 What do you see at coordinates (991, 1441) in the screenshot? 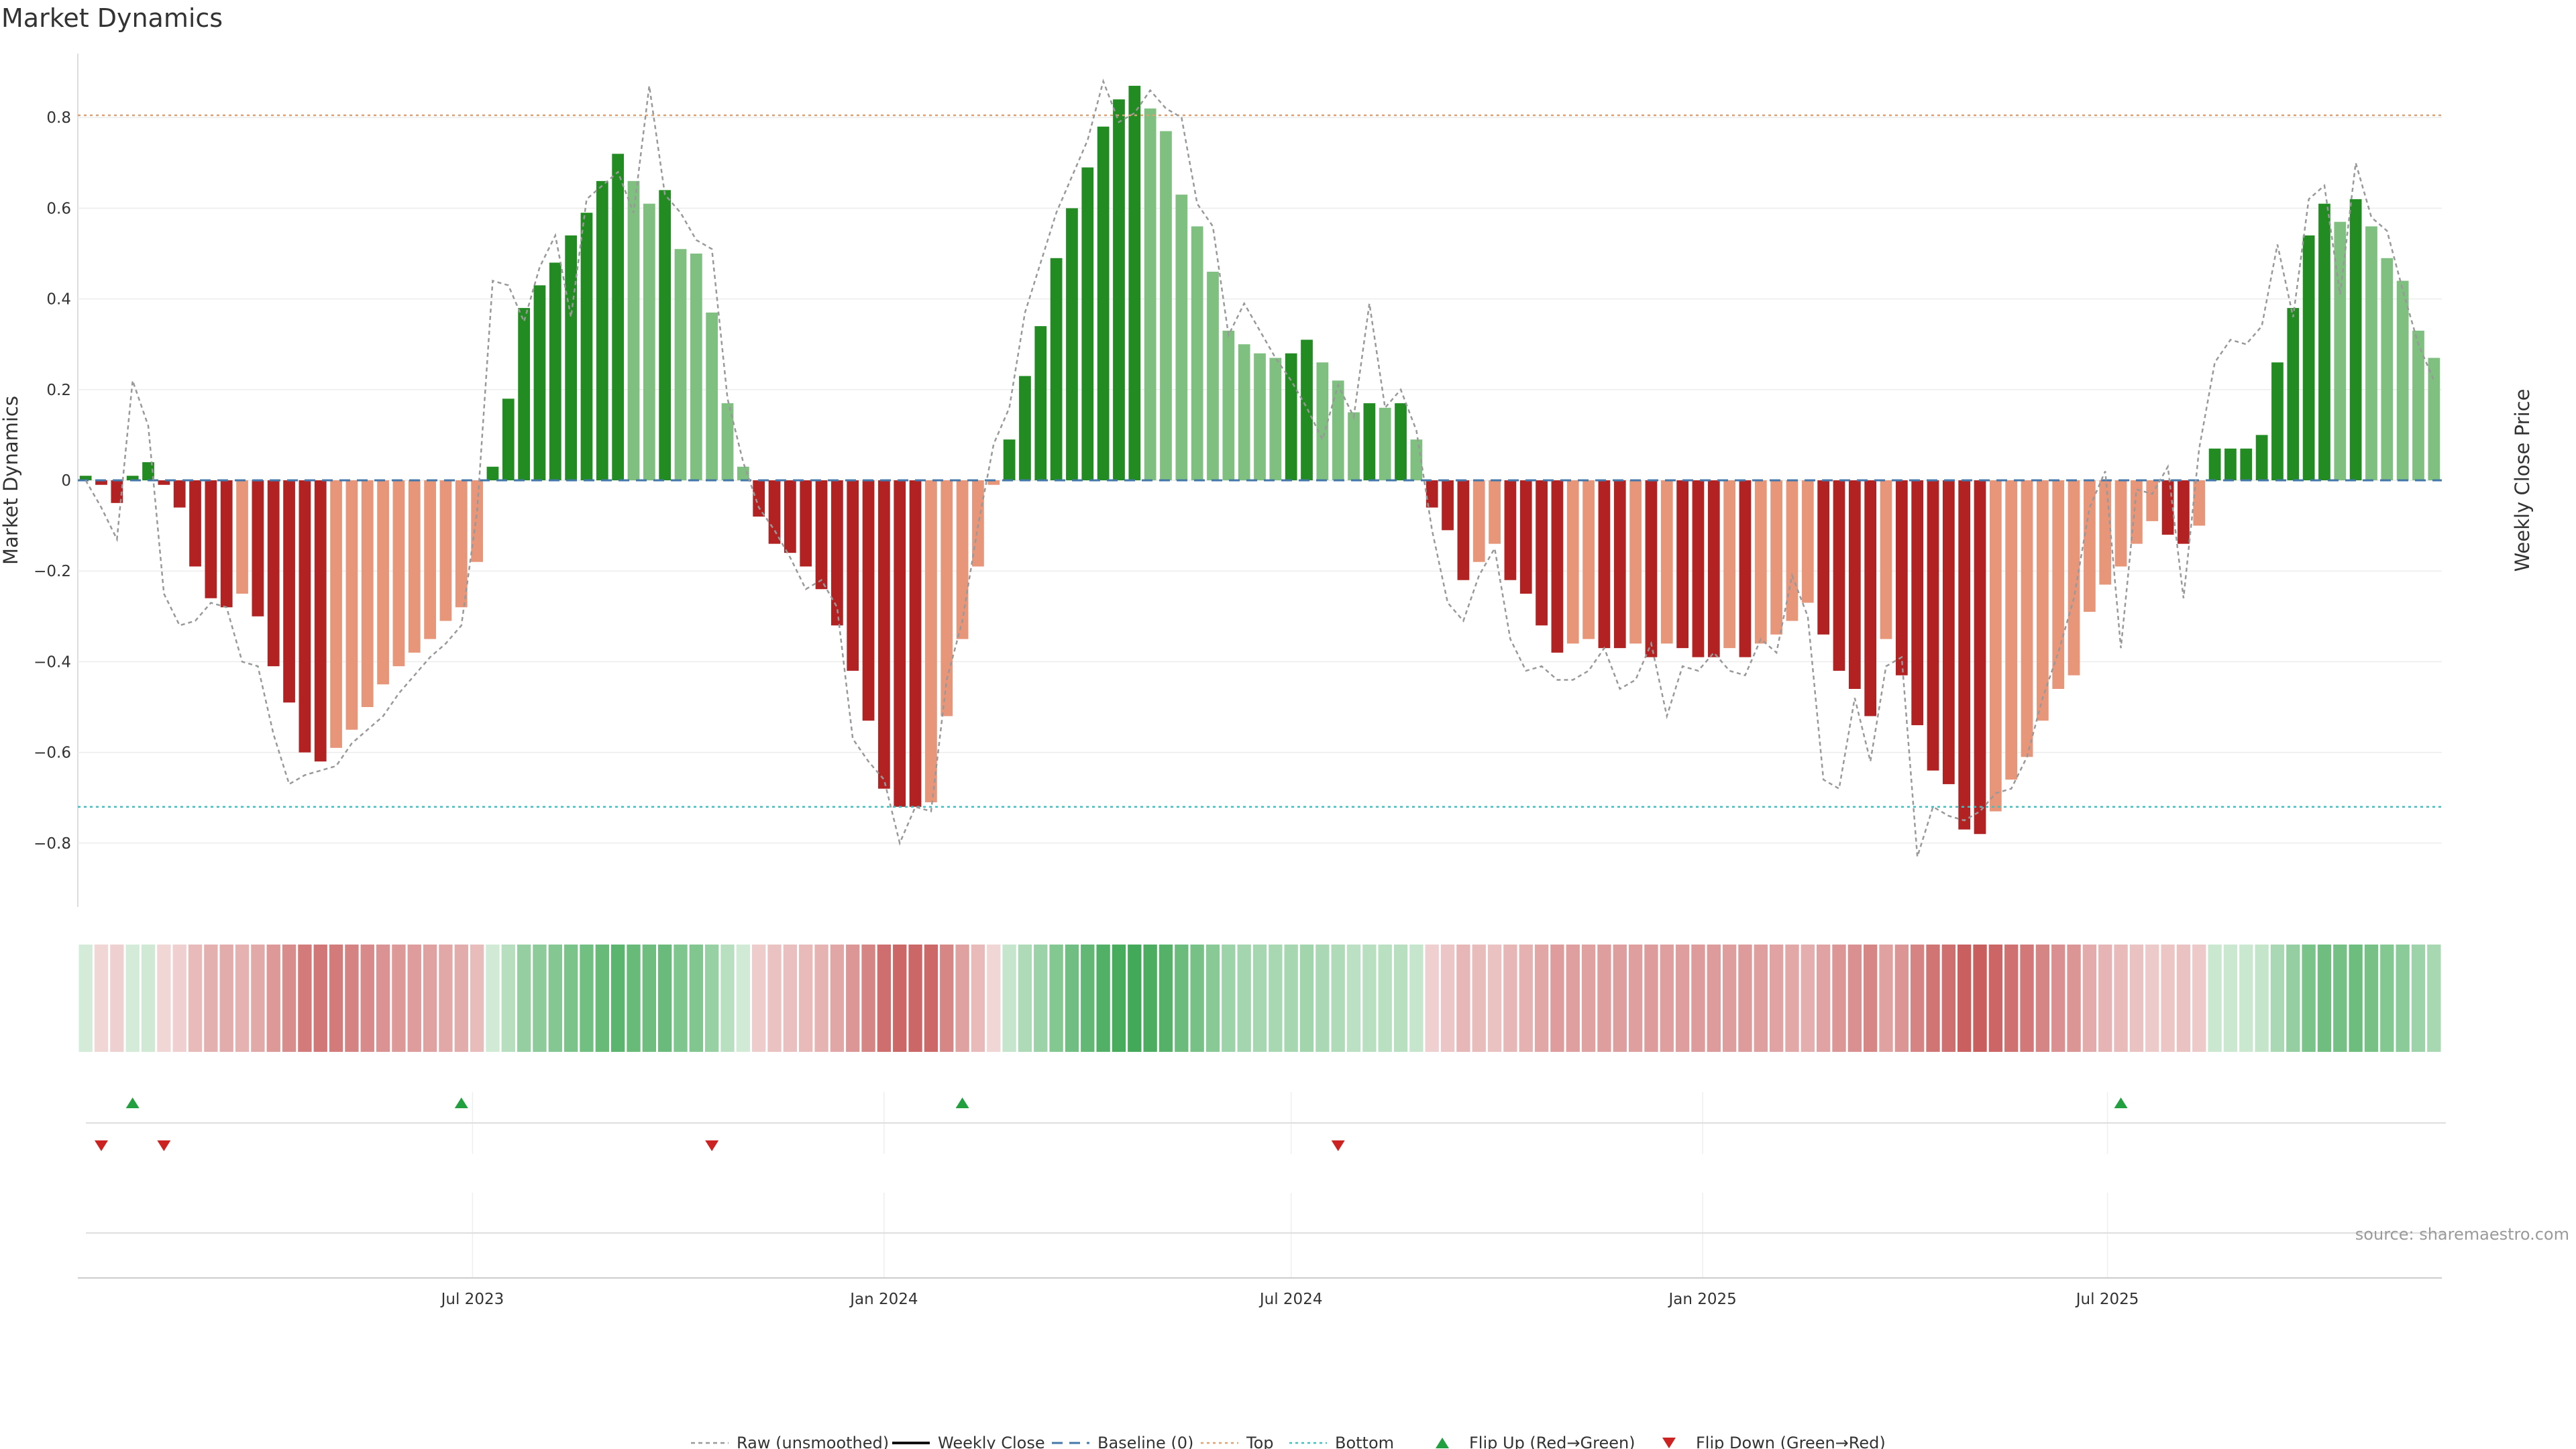
I see `legend-label: Weekly Close` at bounding box center [991, 1441].